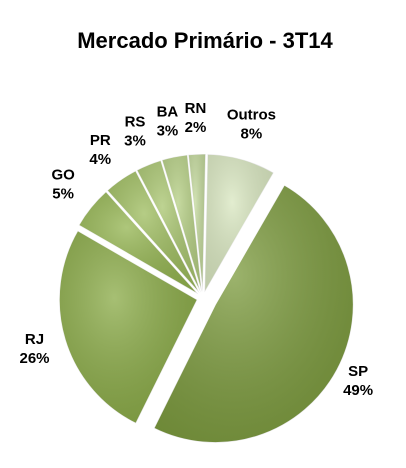 Image resolution: width=406 pixels, height=468 pixels. What do you see at coordinates (63, 175) in the screenshot?
I see `slice-label: GO` at bounding box center [63, 175].